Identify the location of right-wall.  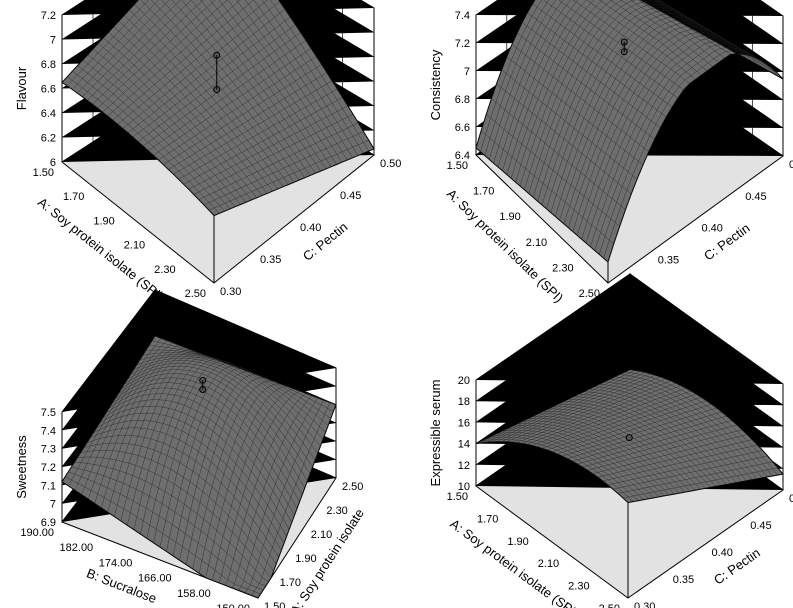
(706, 78).